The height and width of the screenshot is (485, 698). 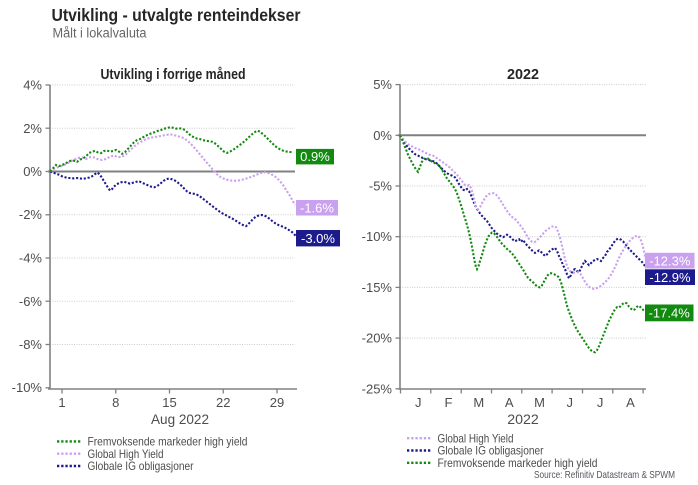 What do you see at coordinates (31, 301) in the screenshot?
I see `svg-text: -6%` at bounding box center [31, 301].